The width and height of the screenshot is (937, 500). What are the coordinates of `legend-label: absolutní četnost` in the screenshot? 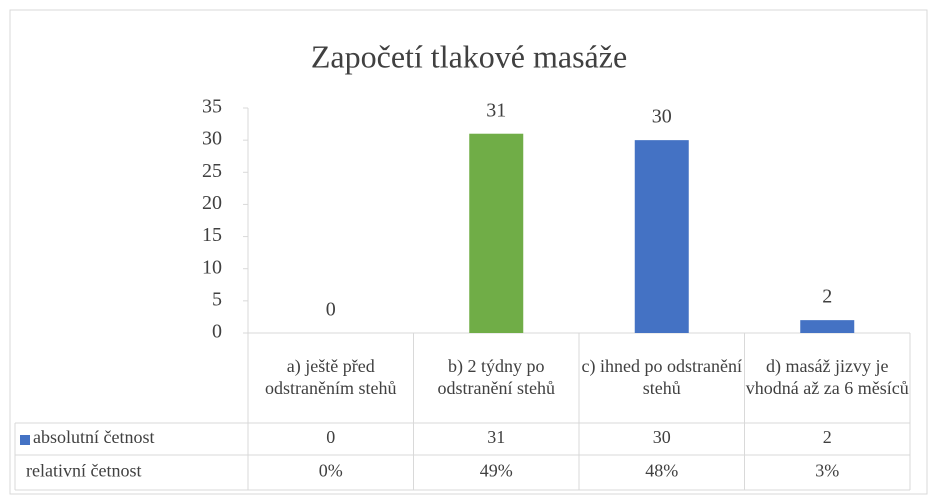 It's located at (93, 437).